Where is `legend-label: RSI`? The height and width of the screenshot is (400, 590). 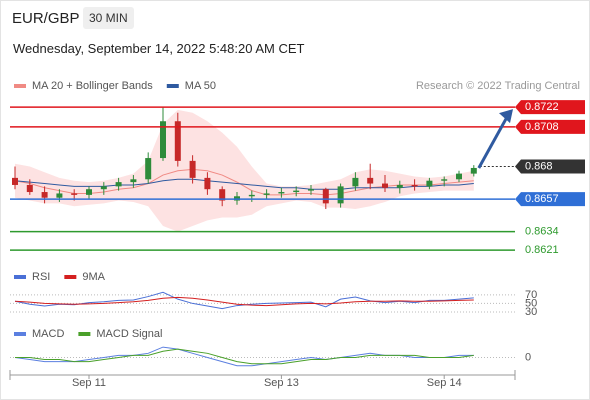
legend-label: RSI is located at coordinates (41, 277).